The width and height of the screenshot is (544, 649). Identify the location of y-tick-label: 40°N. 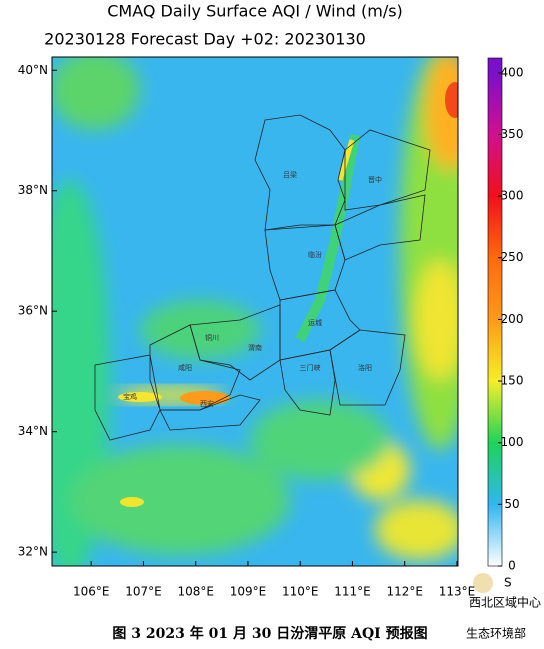
(33, 70).